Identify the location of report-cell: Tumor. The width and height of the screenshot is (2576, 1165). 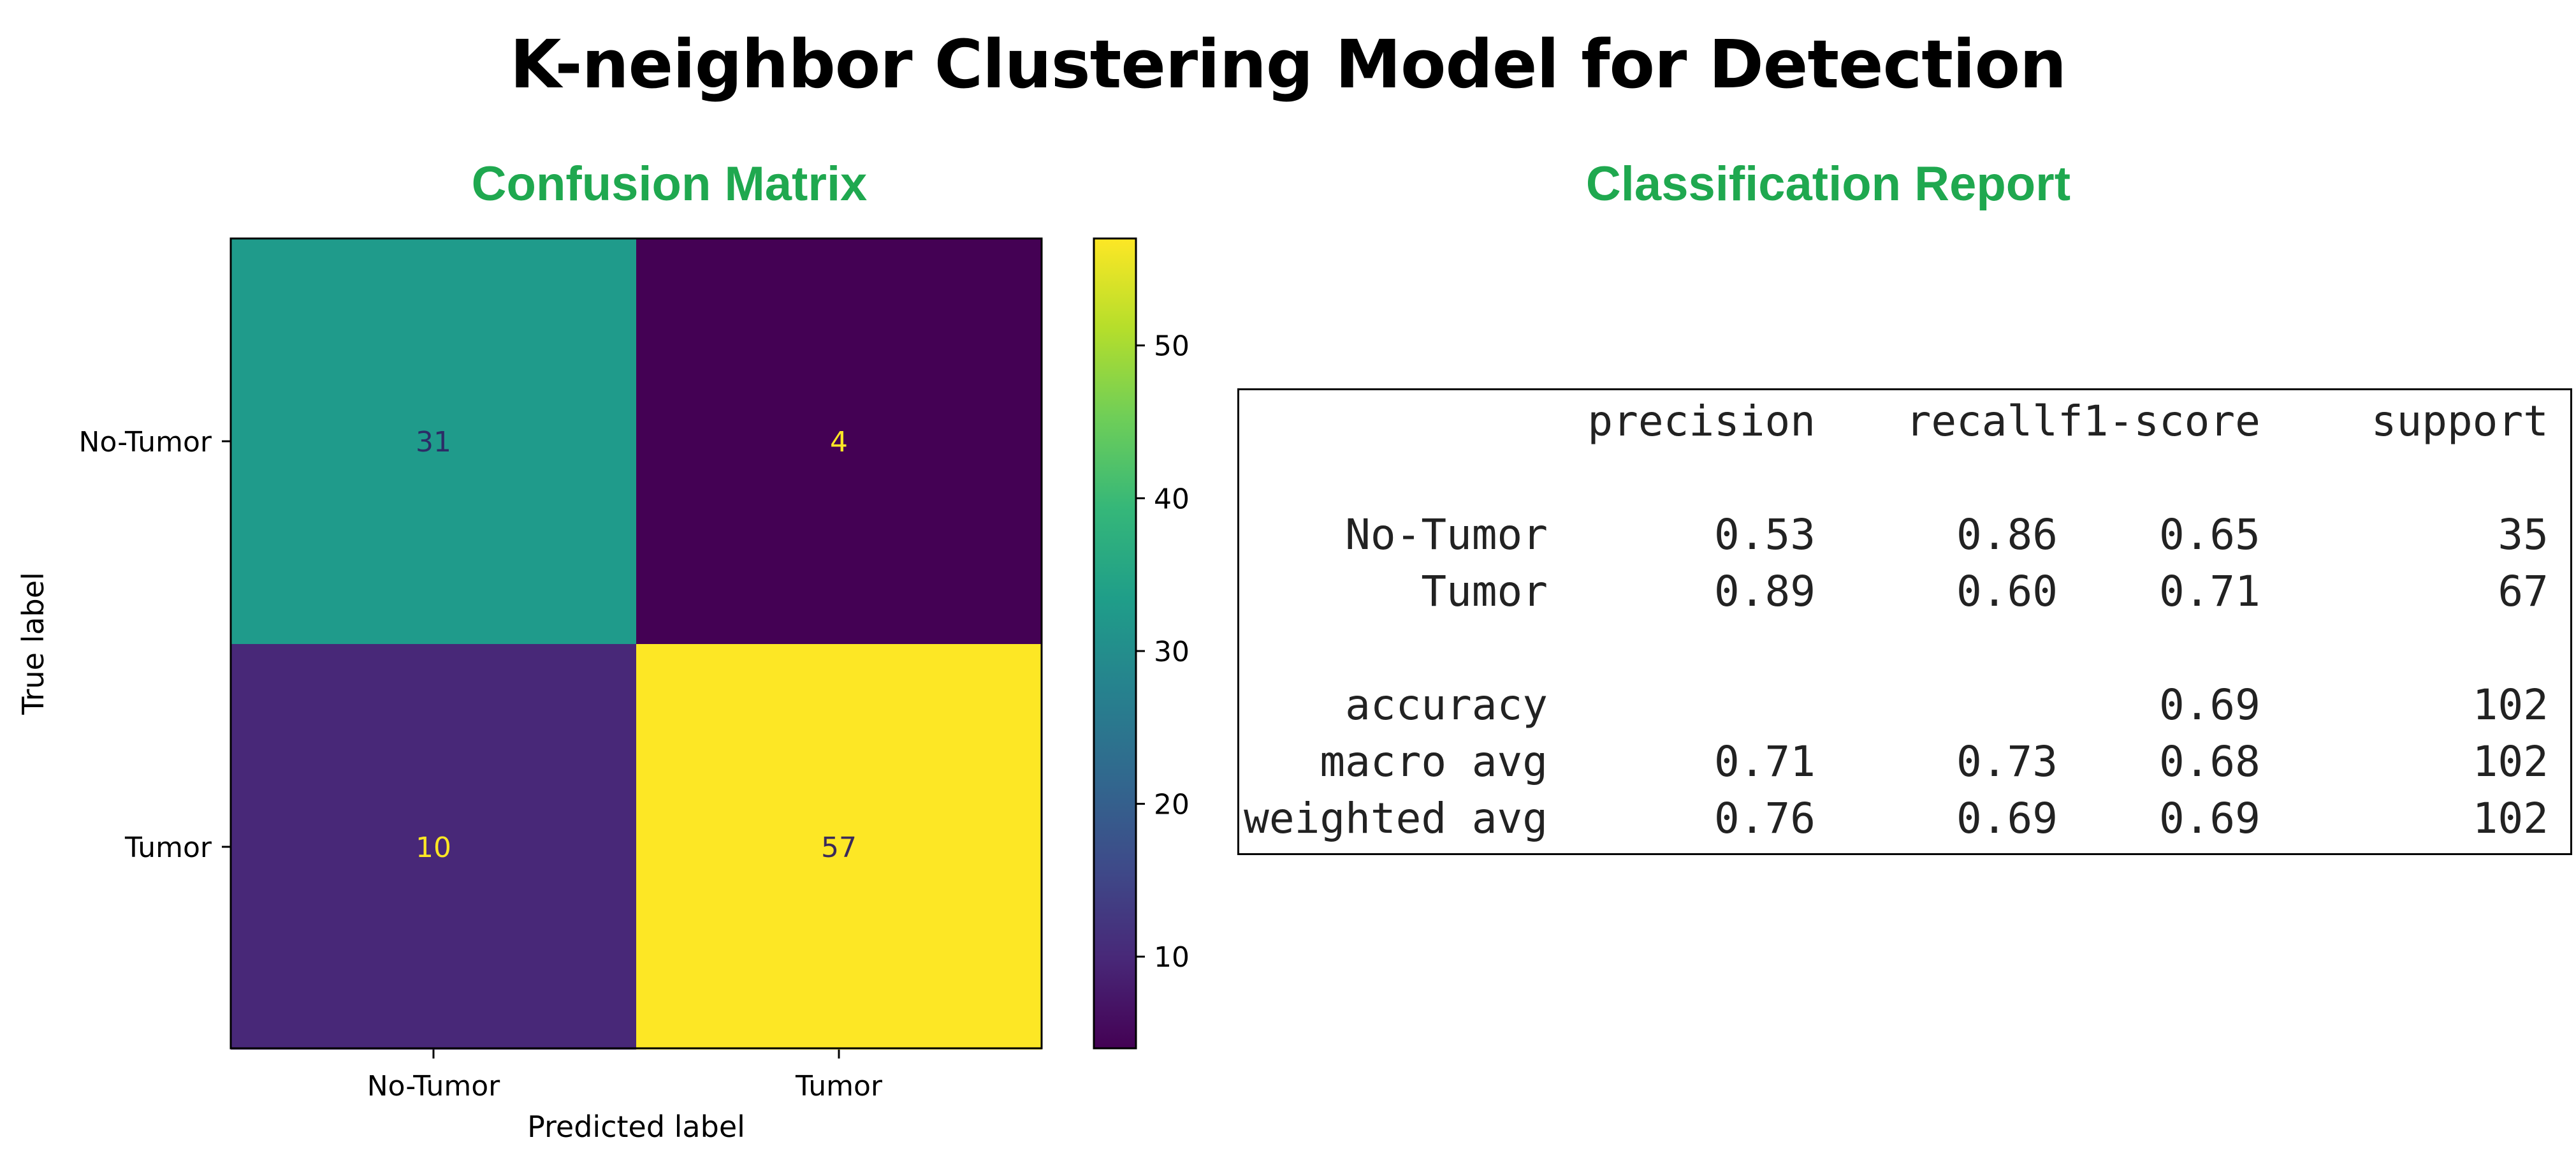
(1484, 591).